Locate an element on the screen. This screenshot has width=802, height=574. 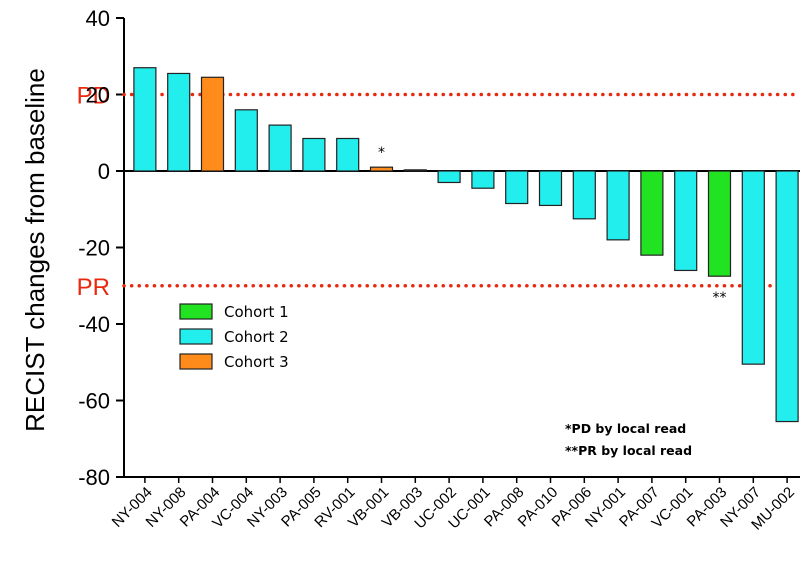
y-tick-label: -60 is located at coordinates (94, 401).